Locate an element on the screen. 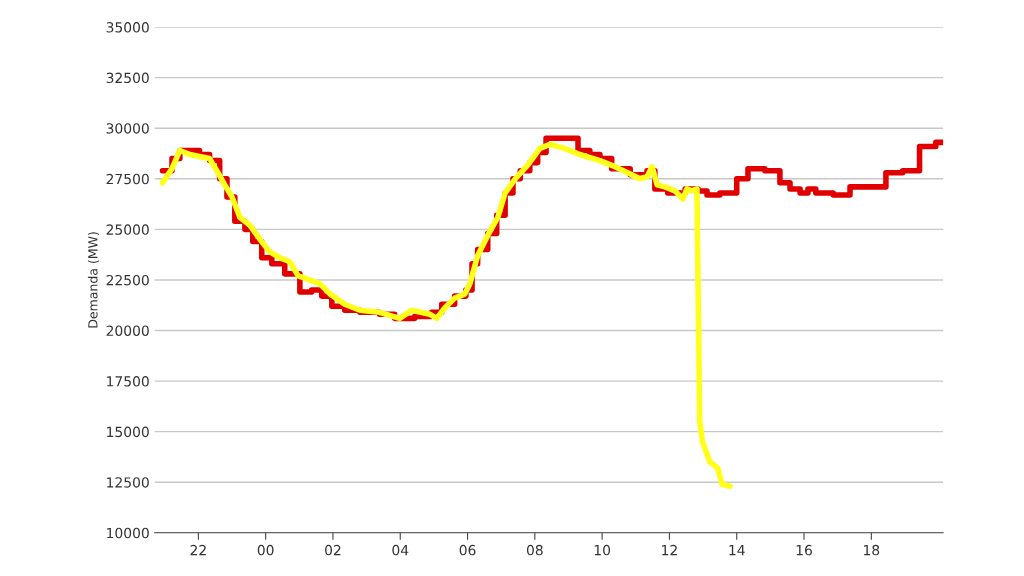 This screenshot has height=576, width=1024. x-tick-label: 14 is located at coordinates (737, 550).